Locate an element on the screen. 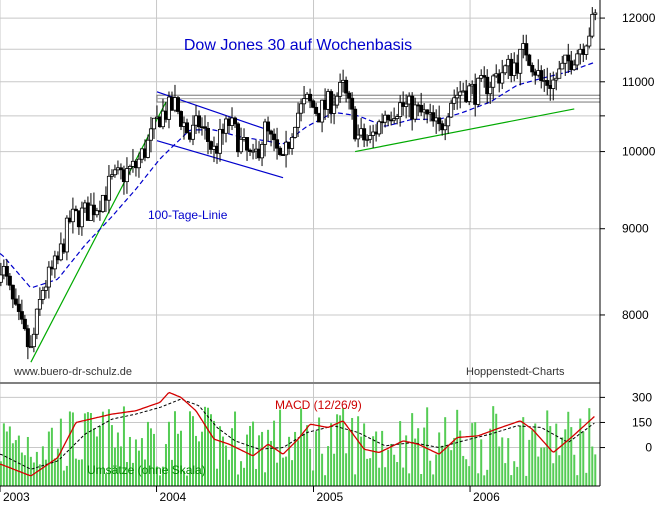  y-tick-label: 9000 is located at coordinates (635, 229).